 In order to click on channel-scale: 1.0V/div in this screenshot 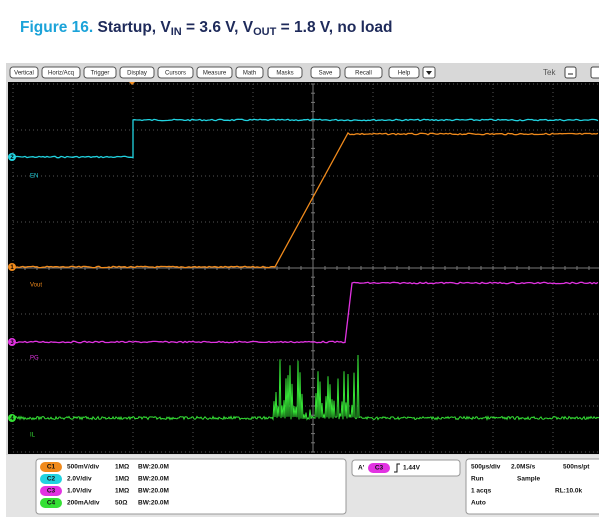, I will do `click(79, 491)`.